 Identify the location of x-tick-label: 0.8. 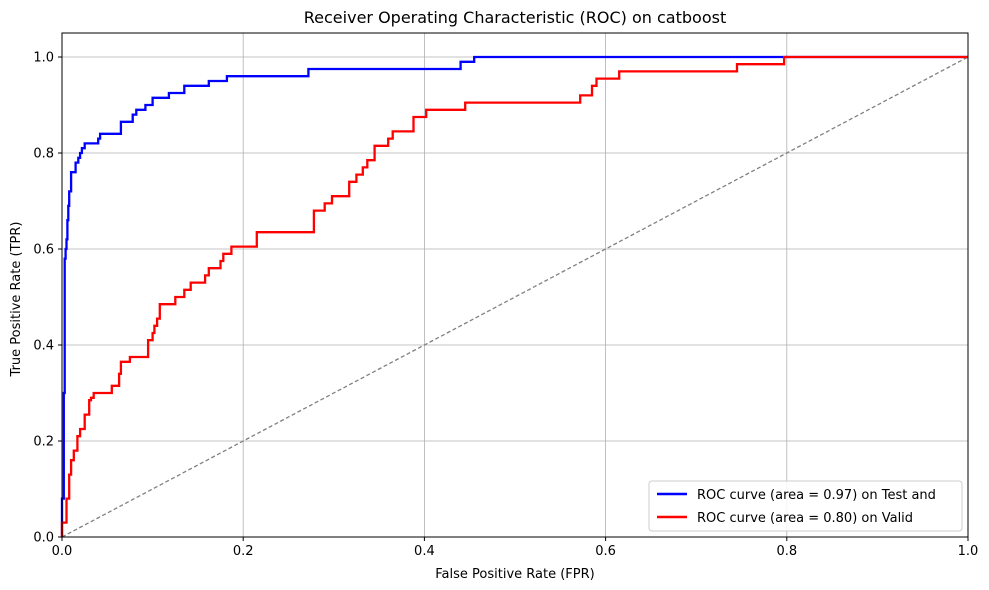
(786, 551).